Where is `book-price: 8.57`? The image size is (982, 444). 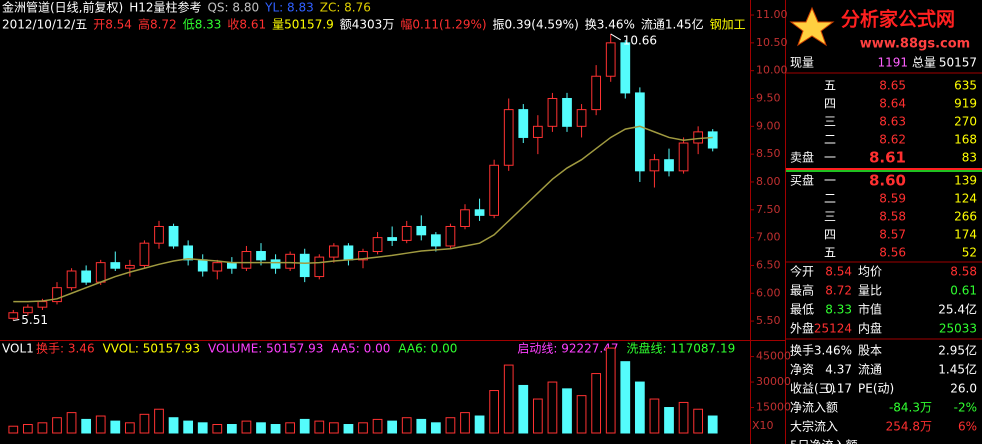
book-price: 8.57 is located at coordinates (892, 235).